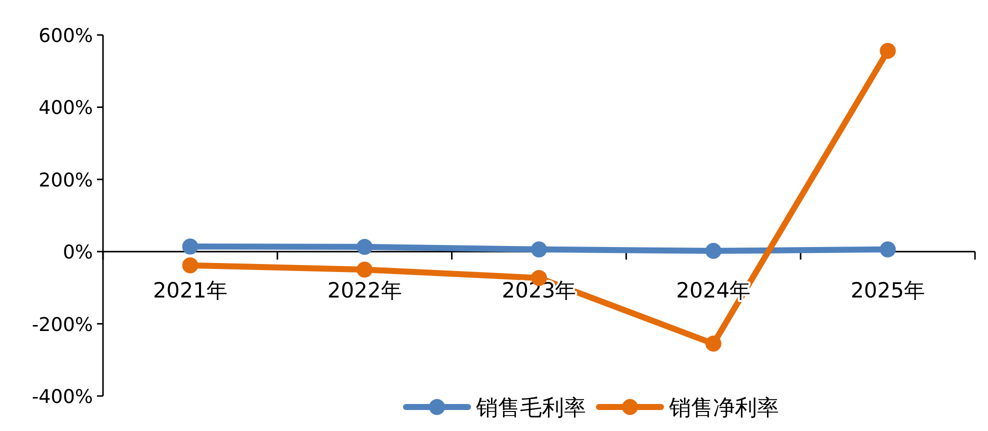 The height and width of the screenshot is (431, 988). Describe the element at coordinates (65, 36) in the screenshot. I see `y-tick-label: 600%` at that location.